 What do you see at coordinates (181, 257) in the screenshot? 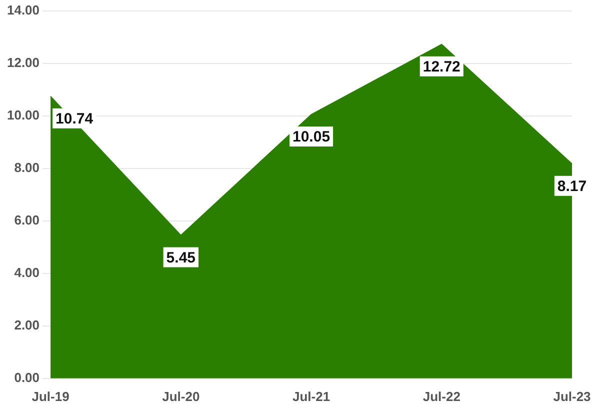
I see `data-label: 5.45` at bounding box center [181, 257].